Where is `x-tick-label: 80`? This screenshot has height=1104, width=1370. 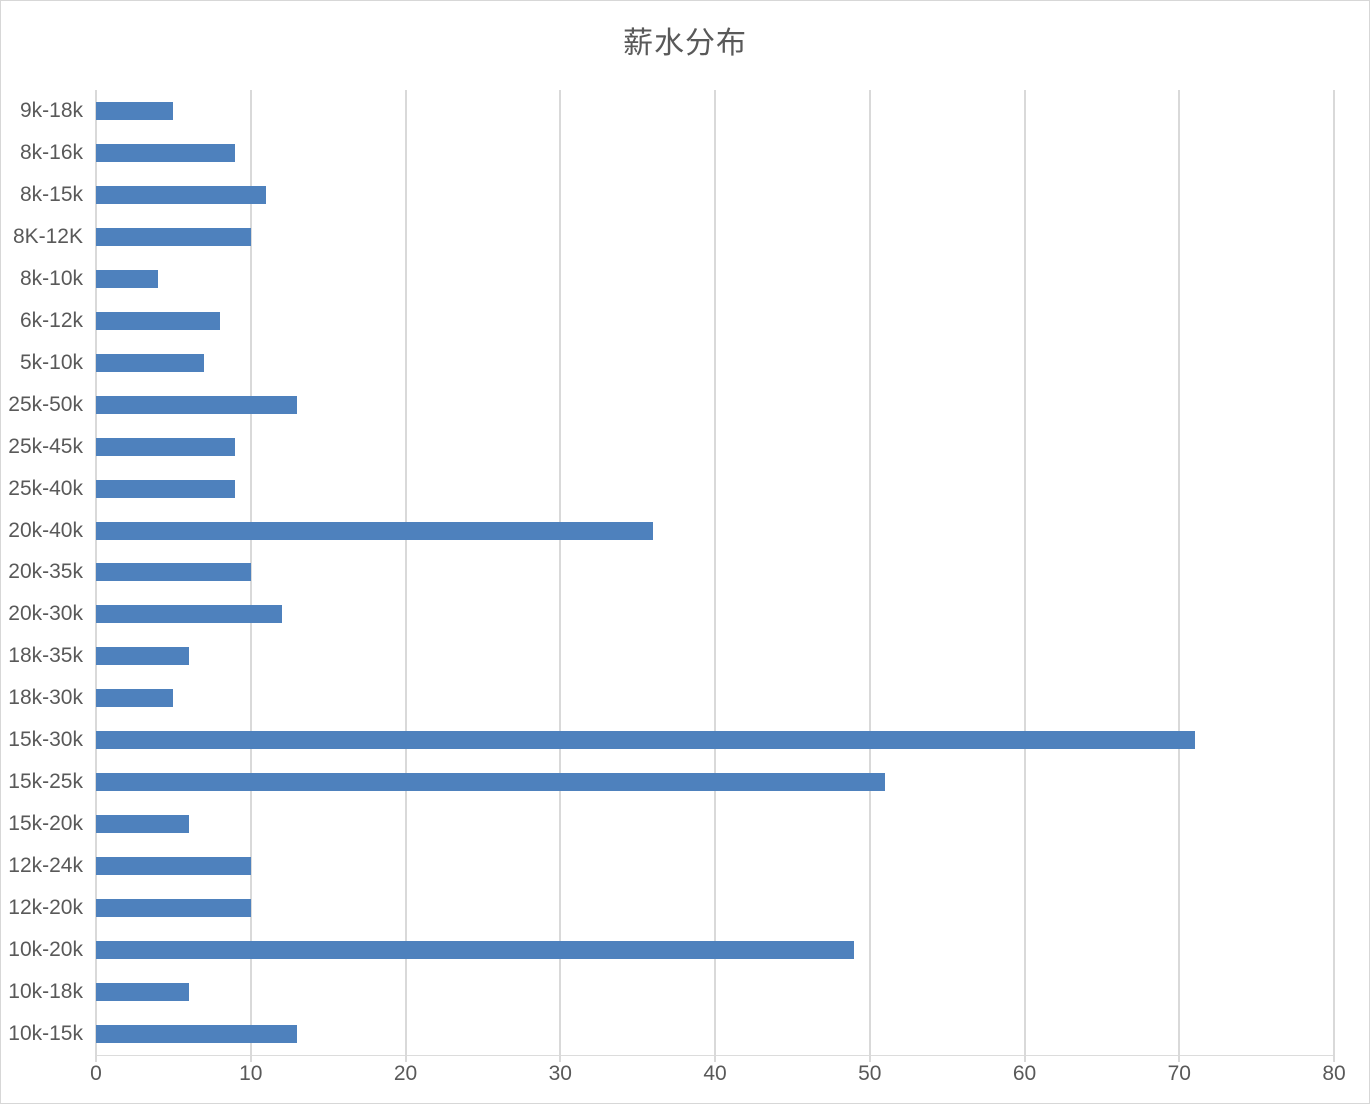
x-tick-label: 80 is located at coordinates (1334, 1073).